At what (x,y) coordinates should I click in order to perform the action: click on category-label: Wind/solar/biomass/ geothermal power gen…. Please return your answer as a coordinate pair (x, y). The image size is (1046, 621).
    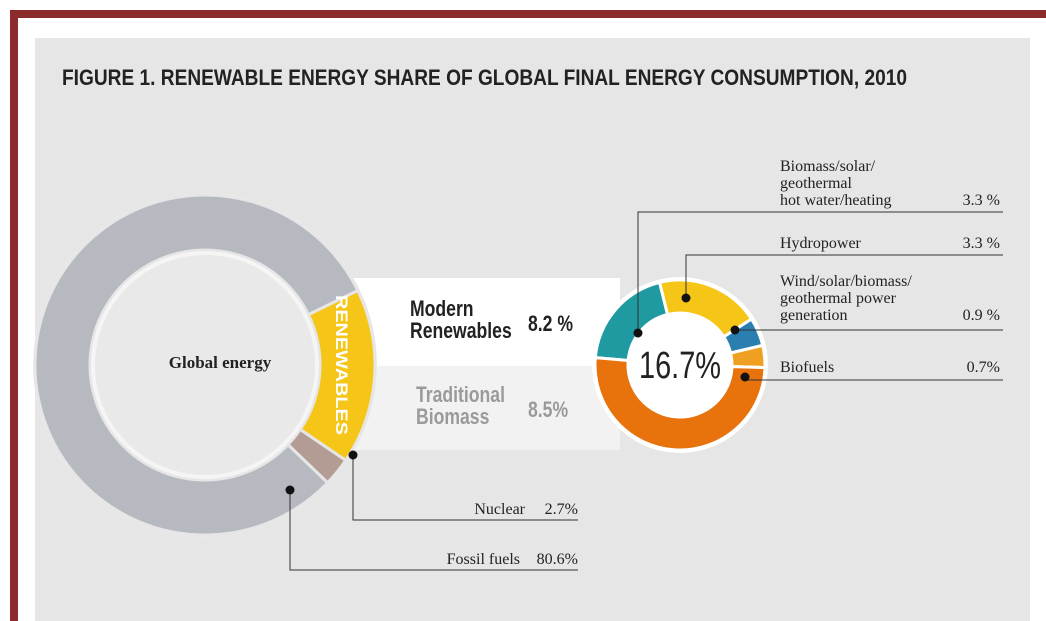
    Looking at the image, I should click on (846, 298).